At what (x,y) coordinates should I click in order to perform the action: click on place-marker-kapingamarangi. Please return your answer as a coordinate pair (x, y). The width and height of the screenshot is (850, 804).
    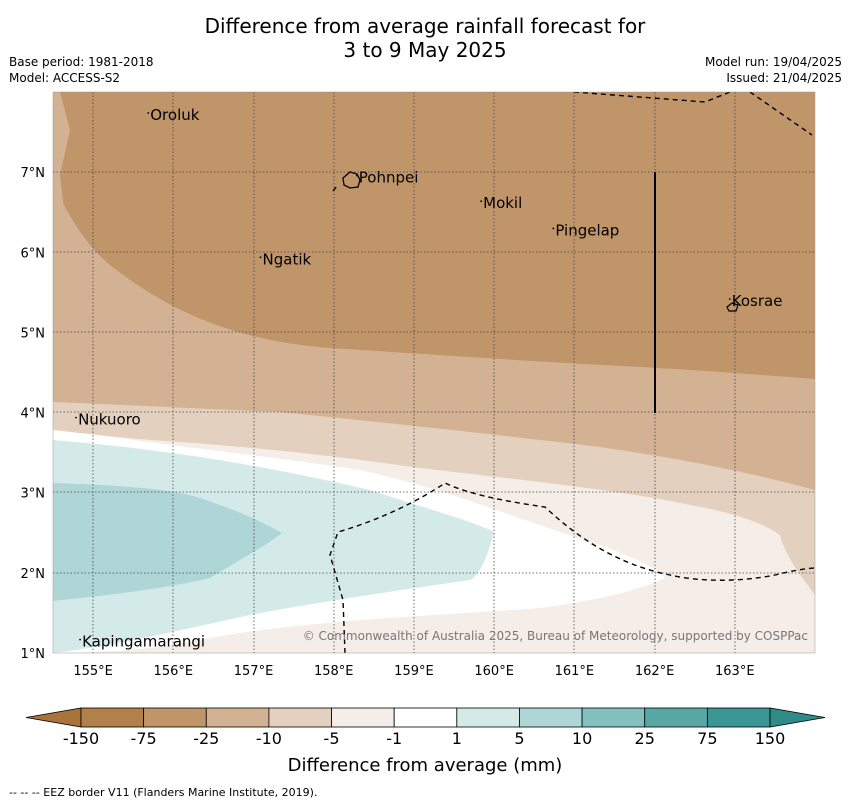
    Looking at the image, I should click on (80, 639).